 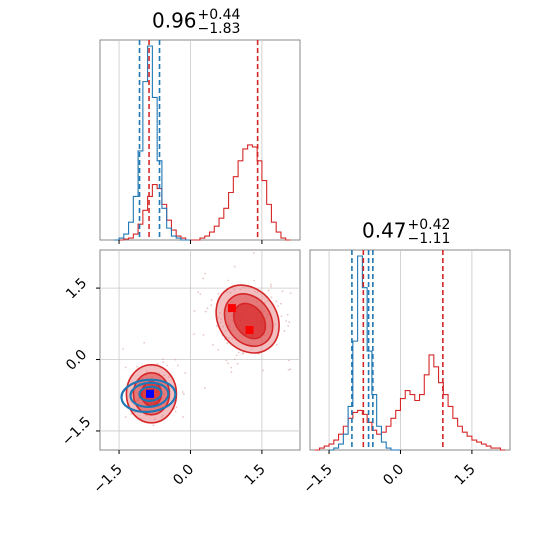 What do you see at coordinates (152, 143) in the screenshot?
I see `hist-x0-blue-series` at bounding box center [152, 143].